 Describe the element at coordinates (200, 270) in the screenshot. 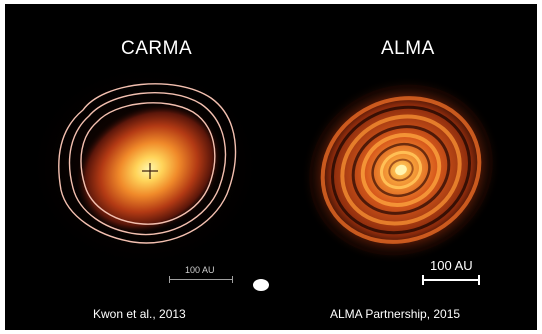

I see `carma-scale-label: 100 AU` at that location.